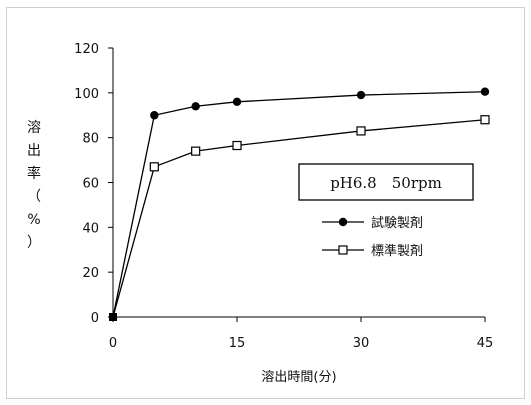  What do you see at coordinates (95, 318) in the screenshot?
I see `y-tick-label: 0` at bounding box center [95, 318].